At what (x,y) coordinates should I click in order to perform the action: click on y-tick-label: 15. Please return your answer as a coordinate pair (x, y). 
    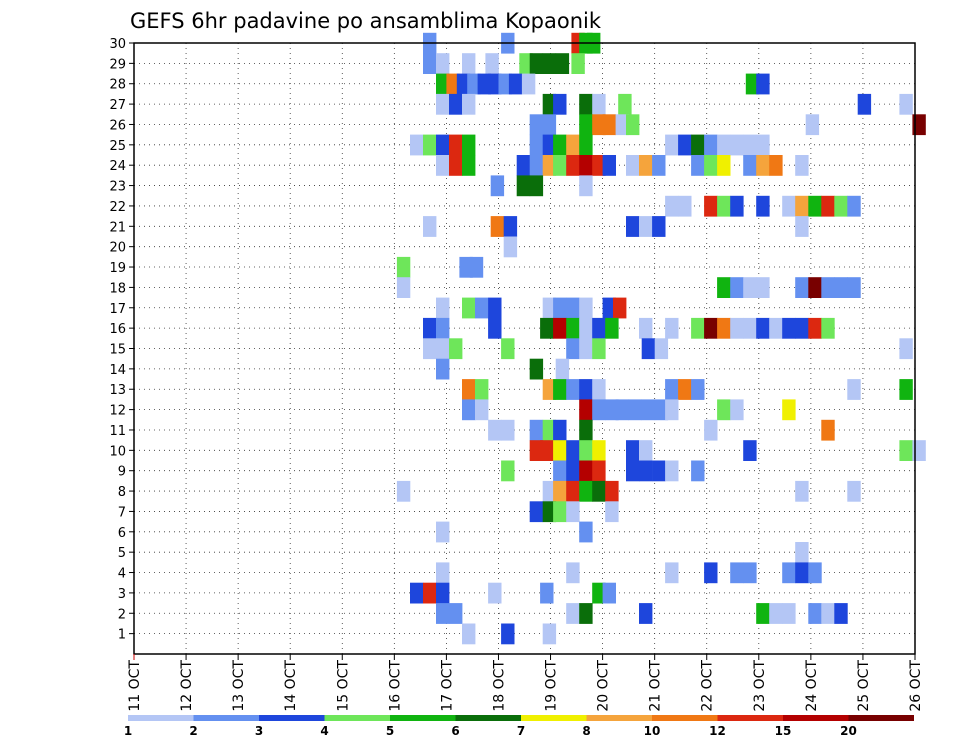
    Looking at the image, I should click on (117, 350).